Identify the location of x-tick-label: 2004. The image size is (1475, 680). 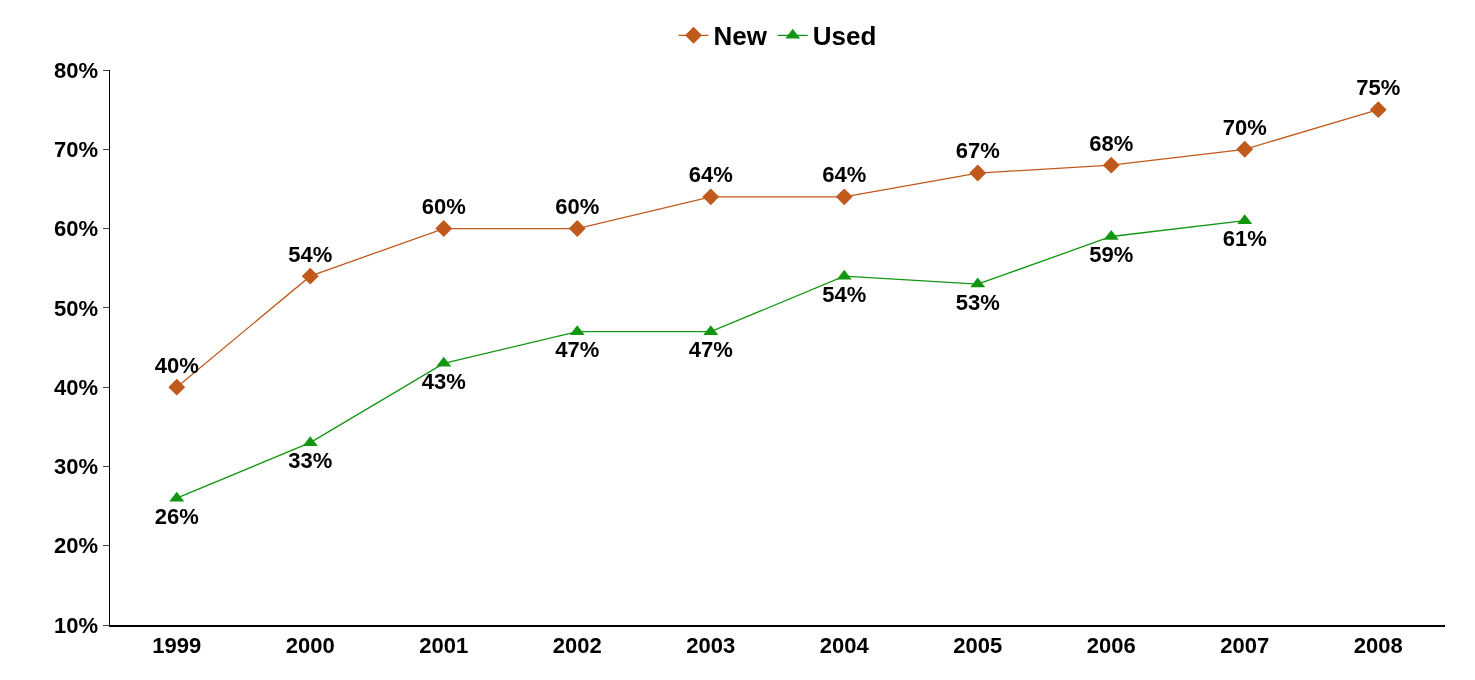
(844, 645).